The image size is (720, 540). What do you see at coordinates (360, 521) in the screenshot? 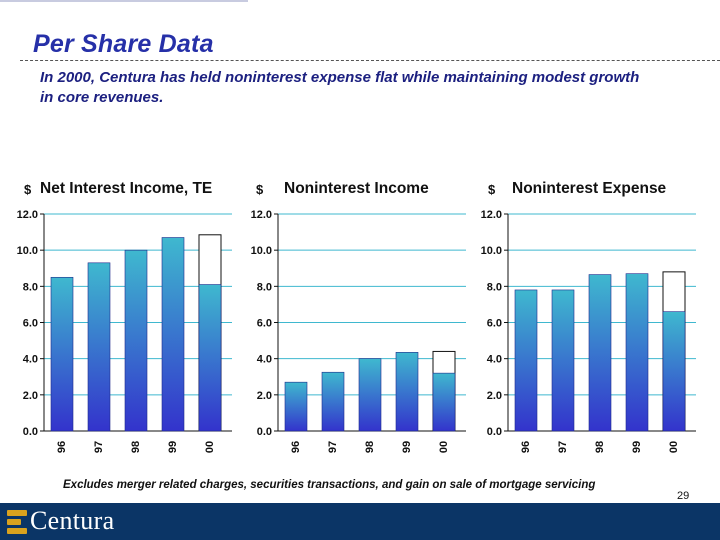
I see `footer-bar` at bounding box center [360, 521].